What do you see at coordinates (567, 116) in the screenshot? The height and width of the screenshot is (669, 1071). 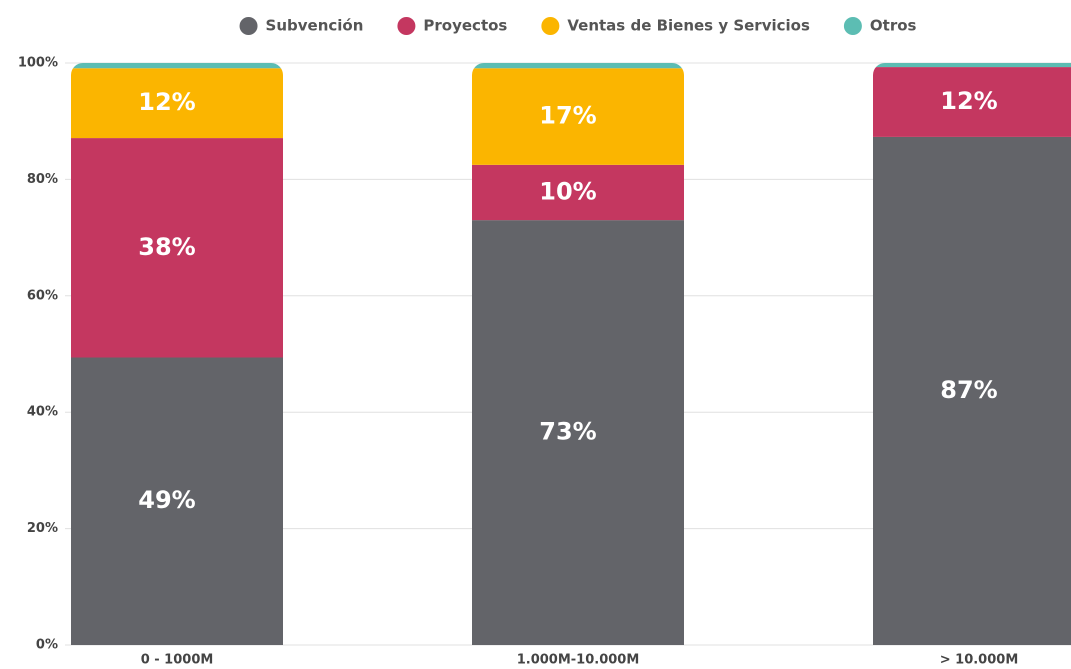 I see `value-label: 17%` at bounding box center [567, 116].